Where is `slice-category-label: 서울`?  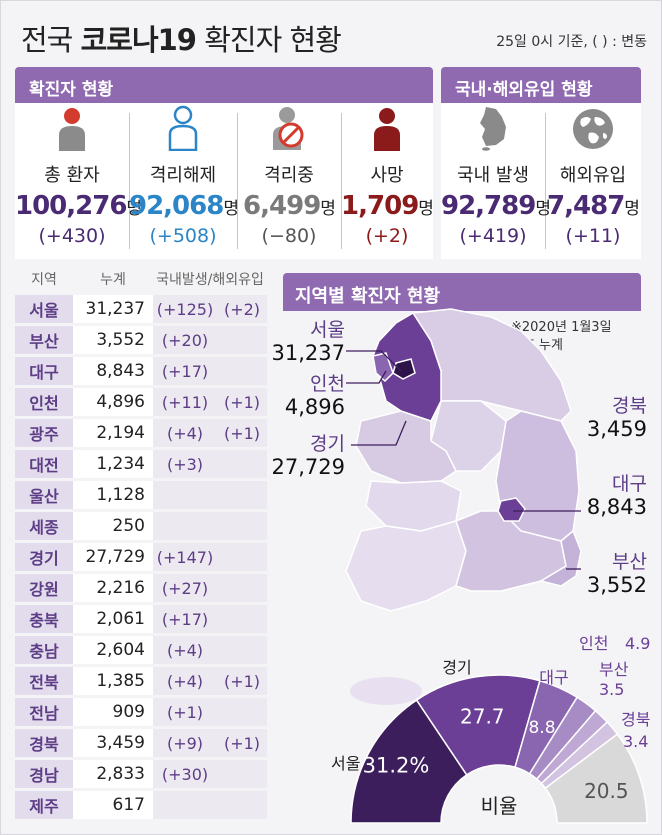 slice-category-label: 서울 is located at coordinates (345, 763).